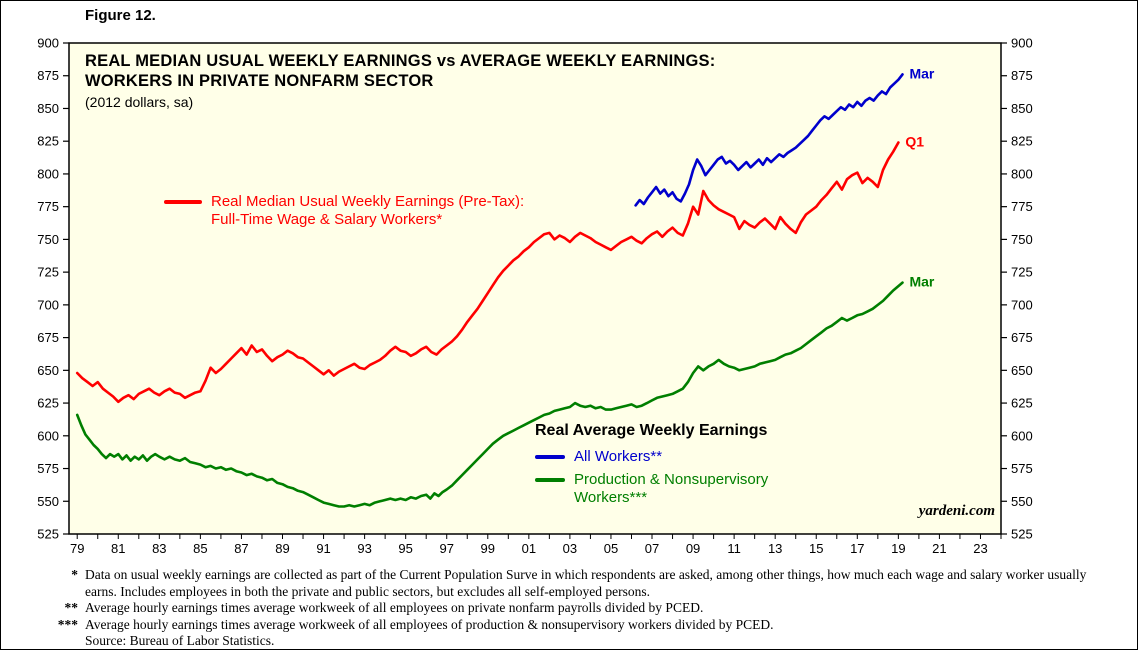  What do you see at coordinates (180, 640) in the screenshot?
I see `source-text: Source: Bureau of Labor Statistics.` at bounding box center [180, 640].